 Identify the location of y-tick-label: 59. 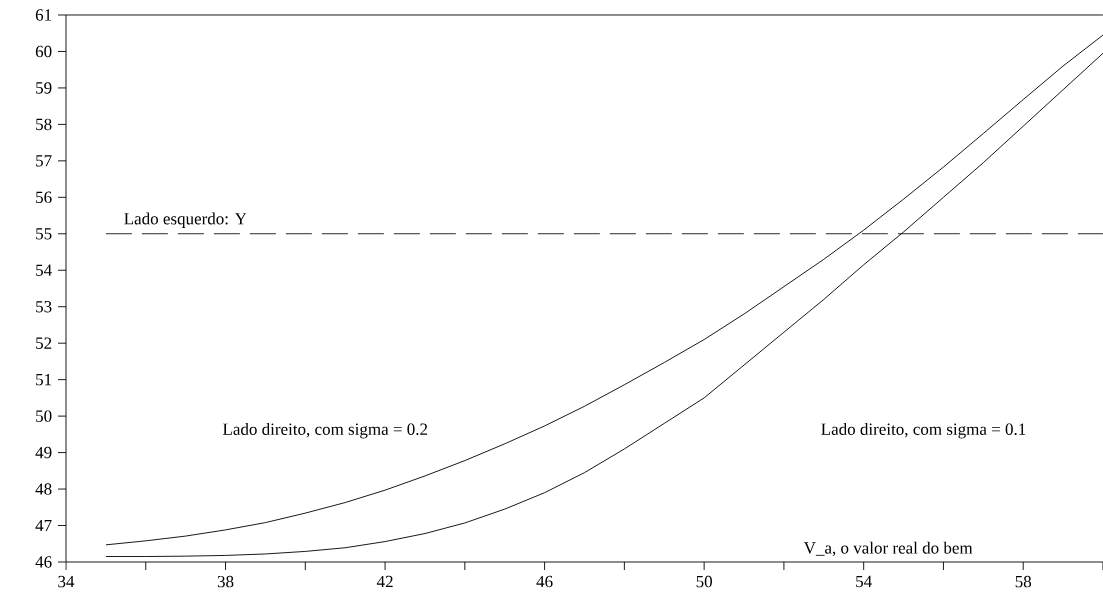
(44, 88).